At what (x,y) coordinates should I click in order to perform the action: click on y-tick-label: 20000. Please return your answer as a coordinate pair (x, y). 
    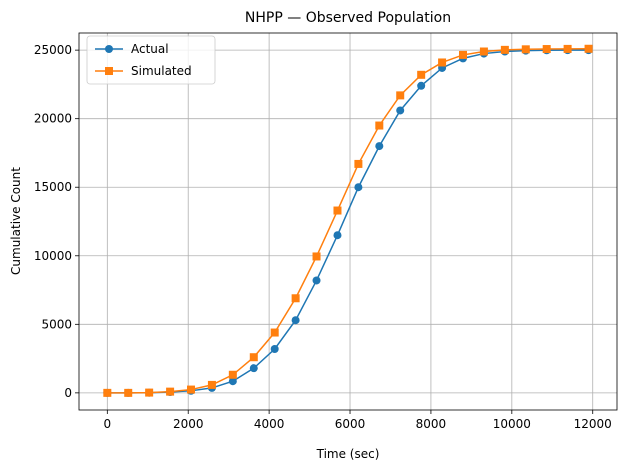
    Looking at the image, I should click on (53, 119).